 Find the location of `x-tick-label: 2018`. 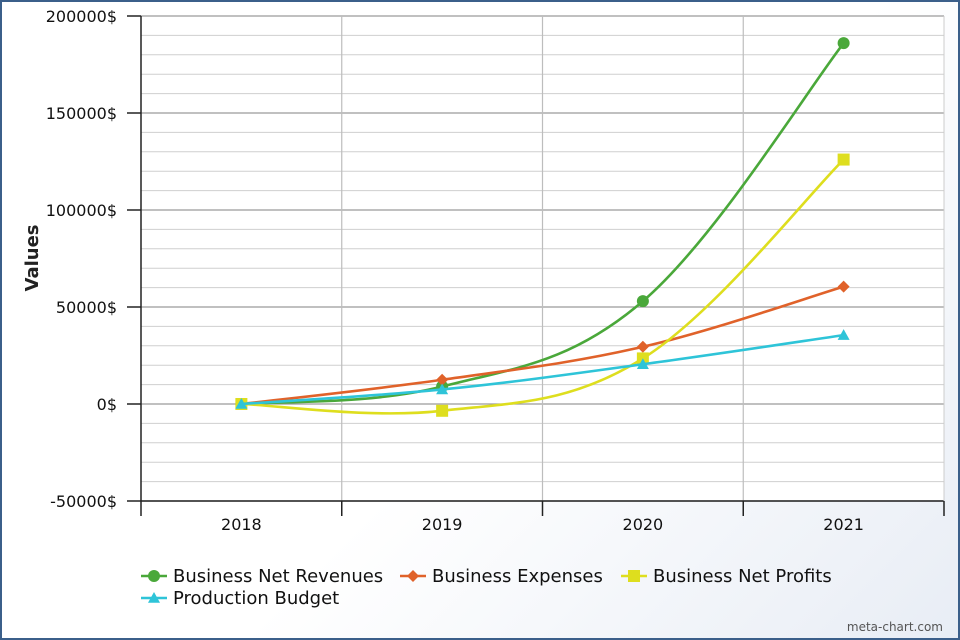

x-tick-label: 2018 is located at coordinates (241, 524).